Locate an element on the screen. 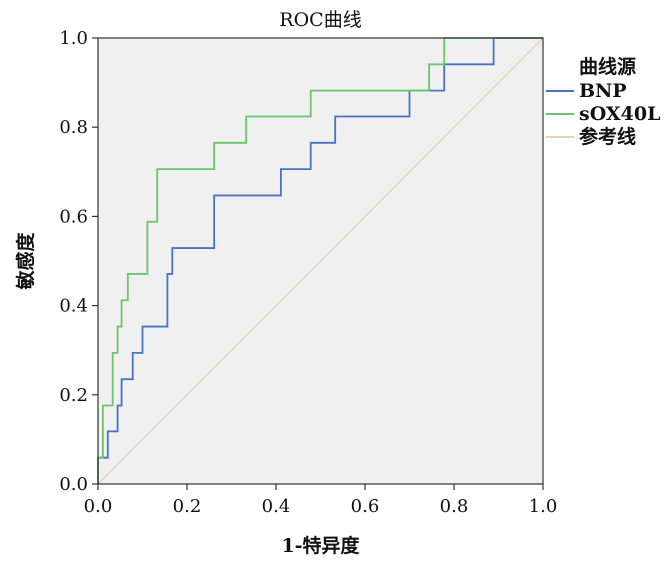 The image size is (667, 565). chart-title: ROC曲线 is located at coordinates (320, 20).